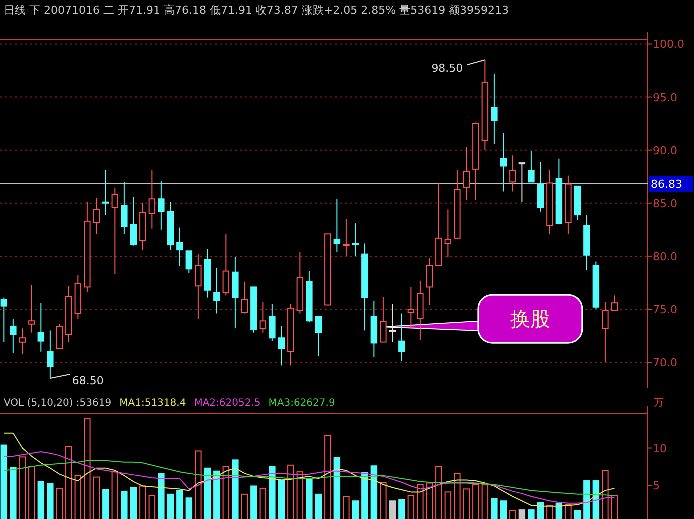 The image size is (694, 519). Describe the element at coordinates (153, 403) in the screenshot. I see `text: MA1:51318.4` at that location.